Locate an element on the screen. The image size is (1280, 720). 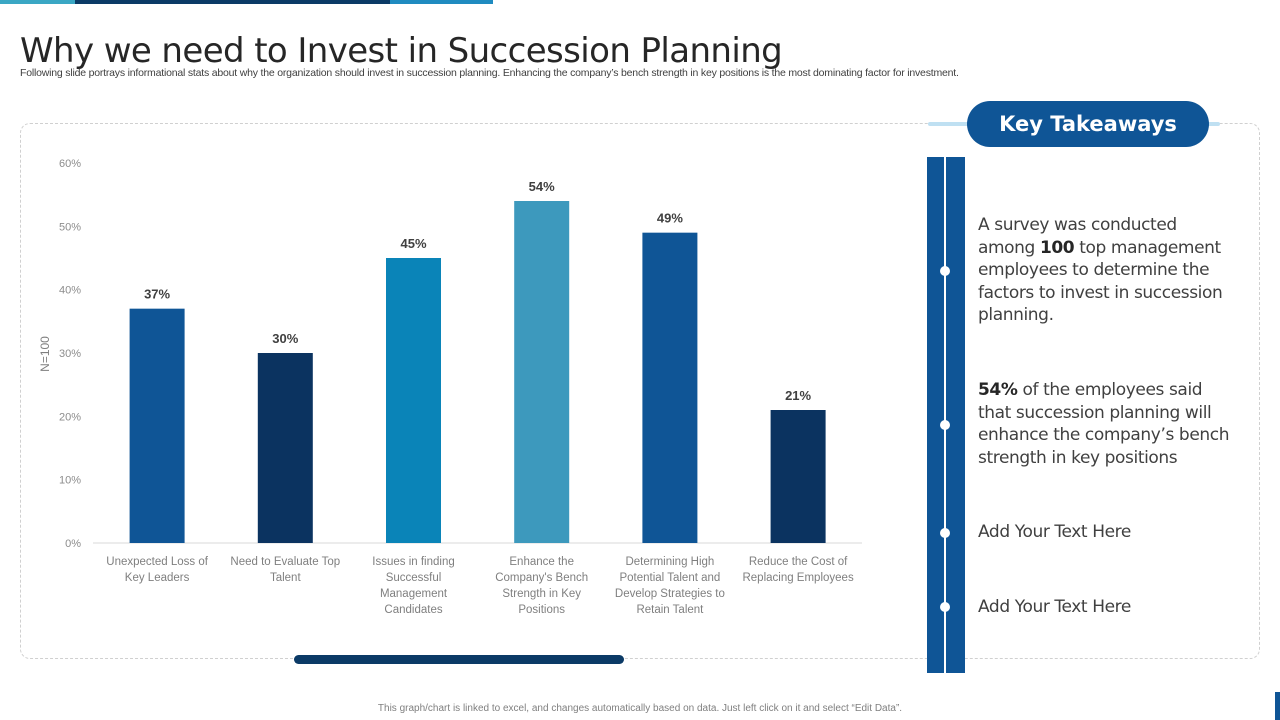
x-category-label: Management is located at coordinates (414, 594).